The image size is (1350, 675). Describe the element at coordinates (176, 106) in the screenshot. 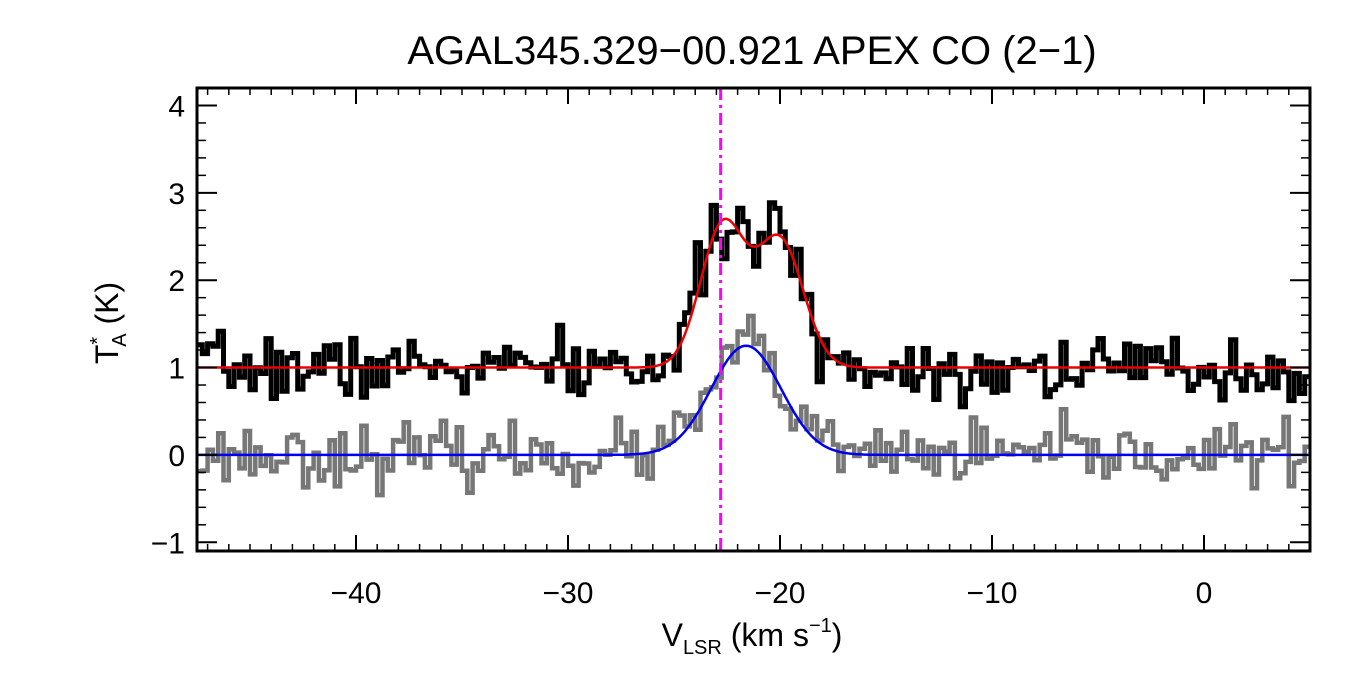

I see `y-tick-label: 4` at that location.